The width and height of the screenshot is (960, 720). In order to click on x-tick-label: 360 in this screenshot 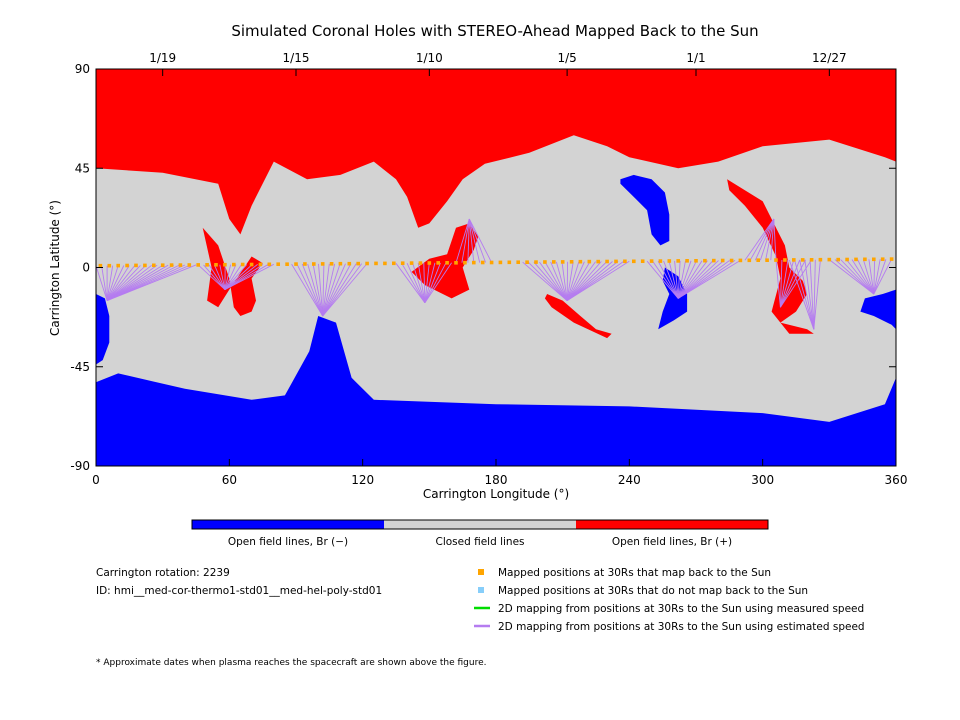, I will do `click(896, 480)`.